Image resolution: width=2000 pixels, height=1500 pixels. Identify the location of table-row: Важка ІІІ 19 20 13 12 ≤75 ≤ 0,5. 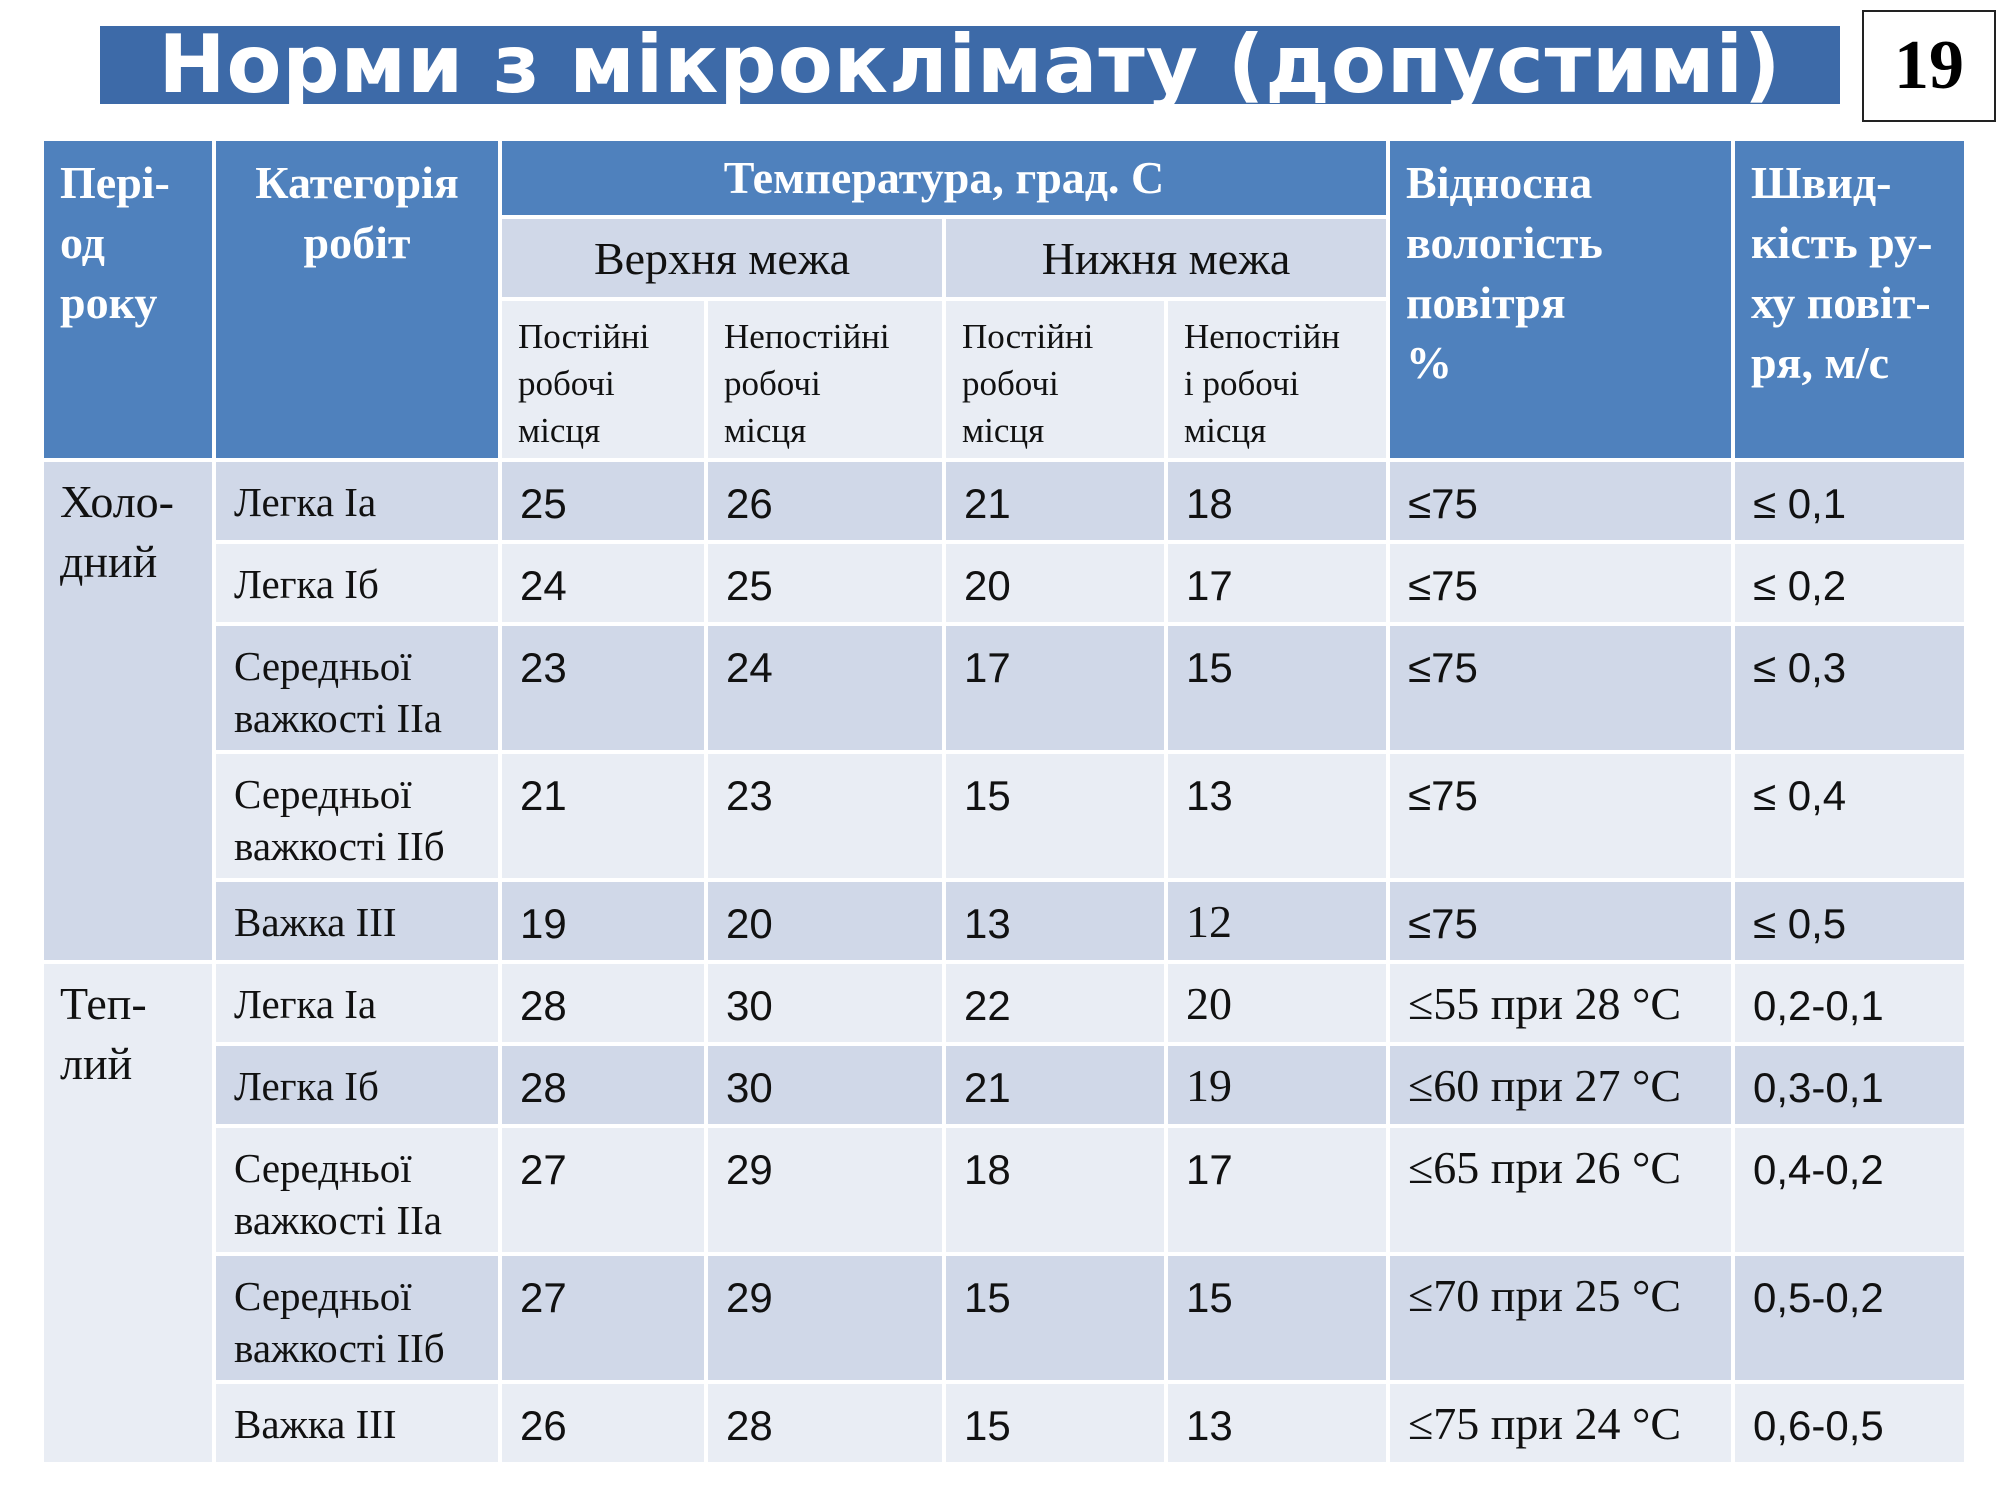
(1005, 921).